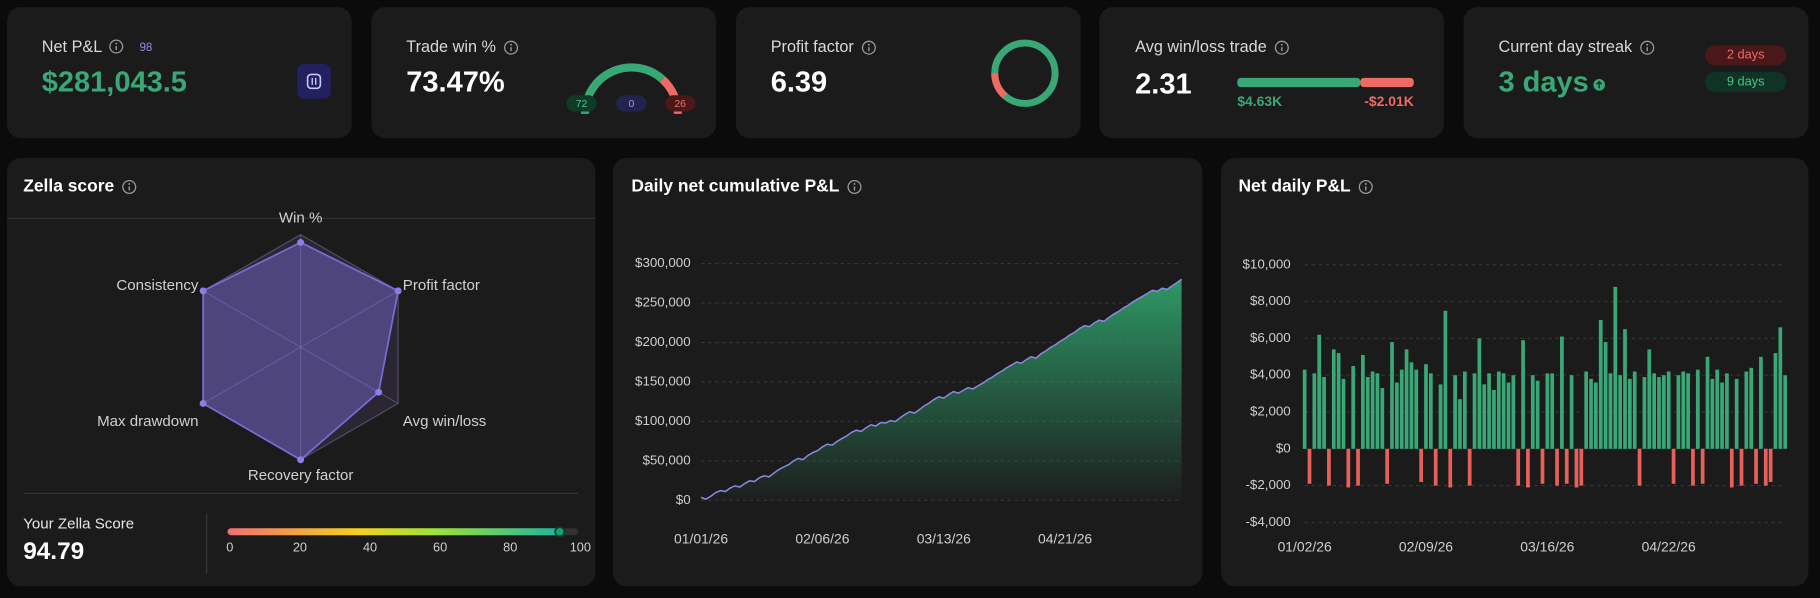  Describe the element at coordinates (53, 551) in the screenshot. I see `score-value: 94.79` at that location.